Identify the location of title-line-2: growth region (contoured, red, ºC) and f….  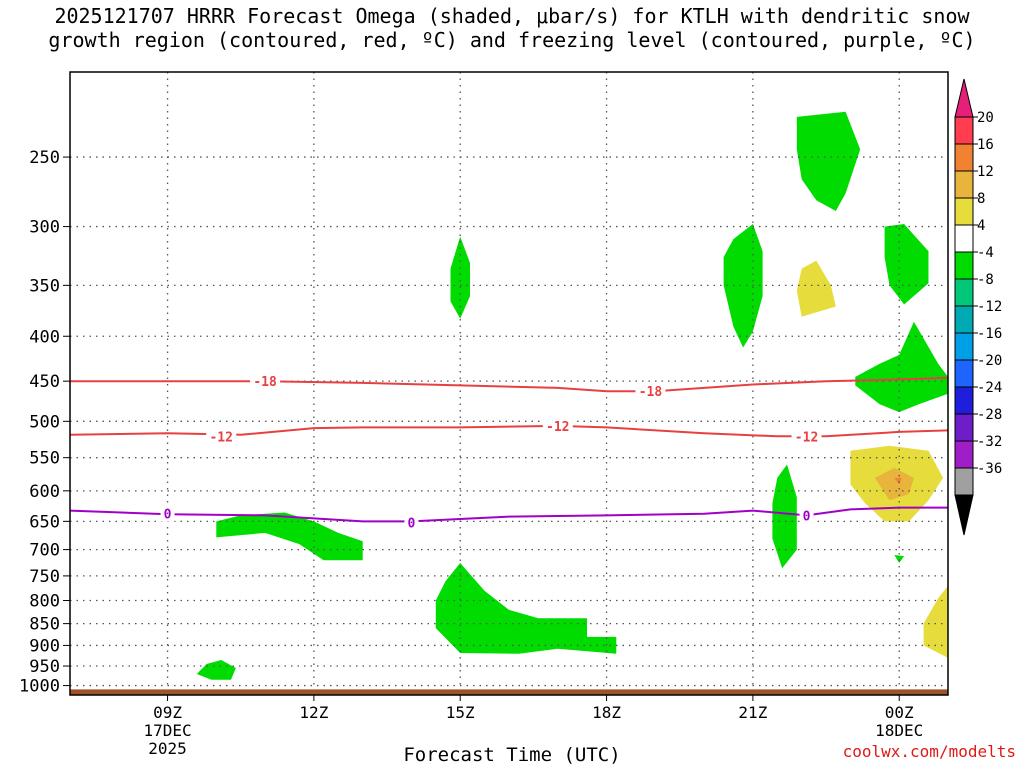
(512, 40).